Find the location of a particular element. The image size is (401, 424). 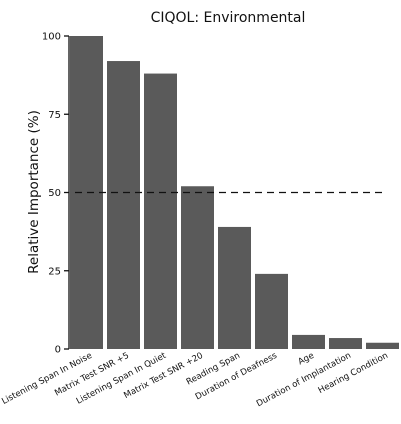

y-ticks-group: 0 25 50 75 100 is located at coordinates (55, 194).